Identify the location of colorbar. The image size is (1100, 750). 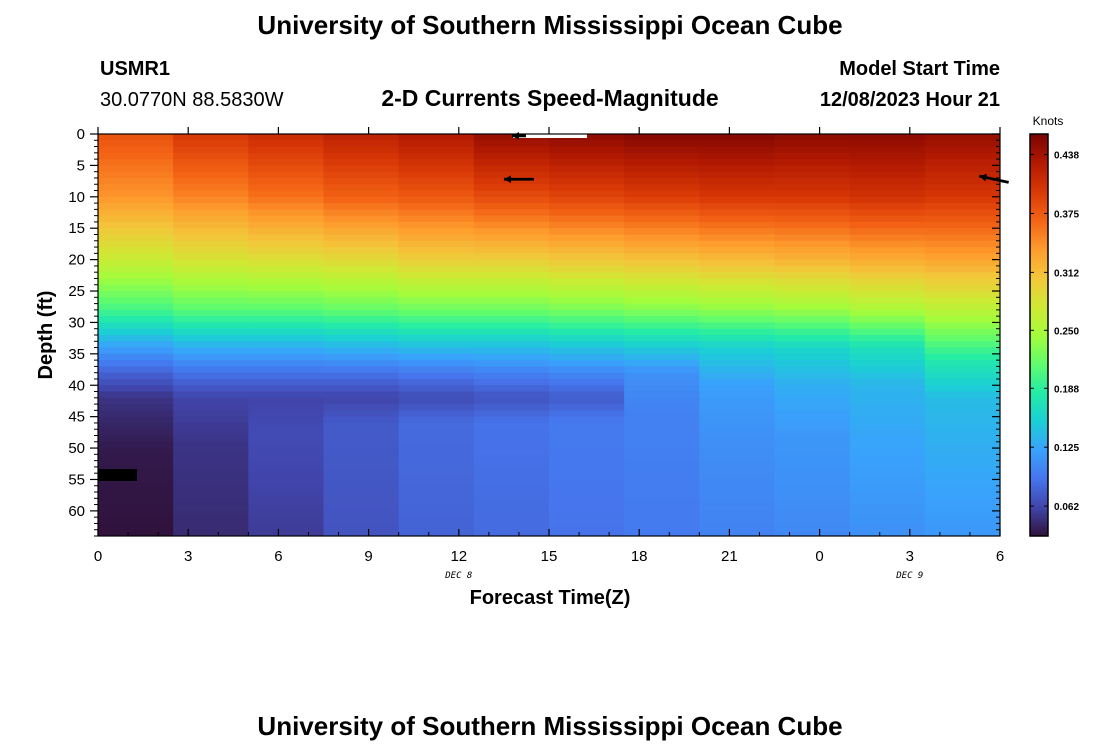
(1039, 335).